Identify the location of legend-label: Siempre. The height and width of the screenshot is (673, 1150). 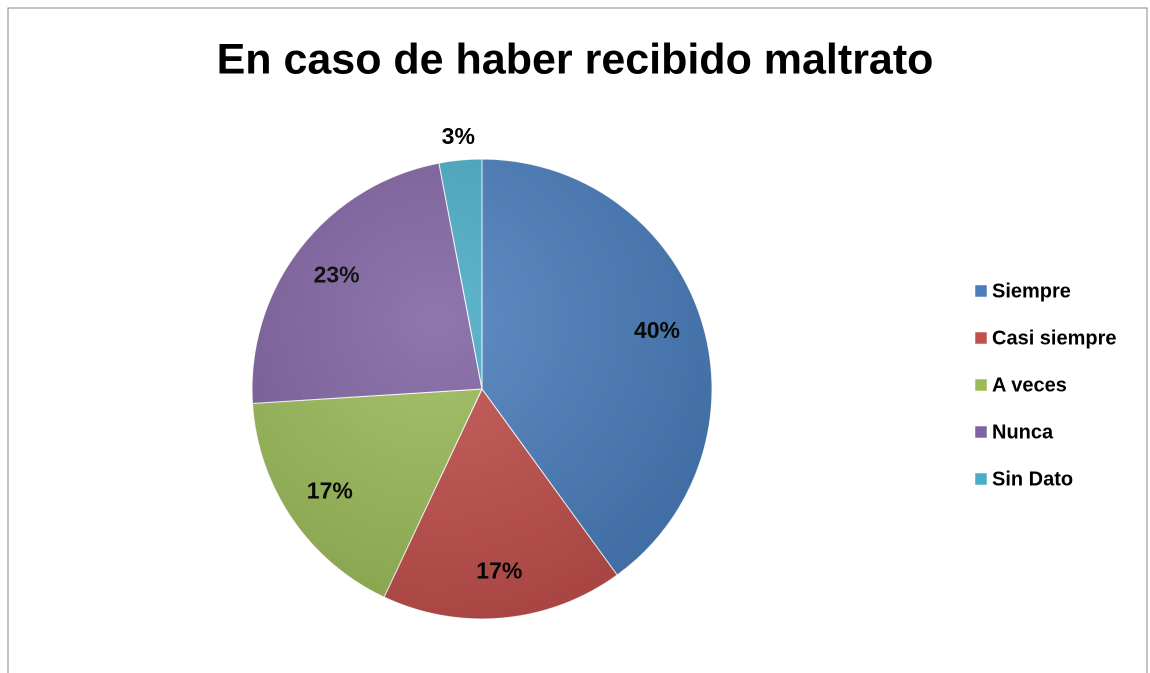
(1031, 291).